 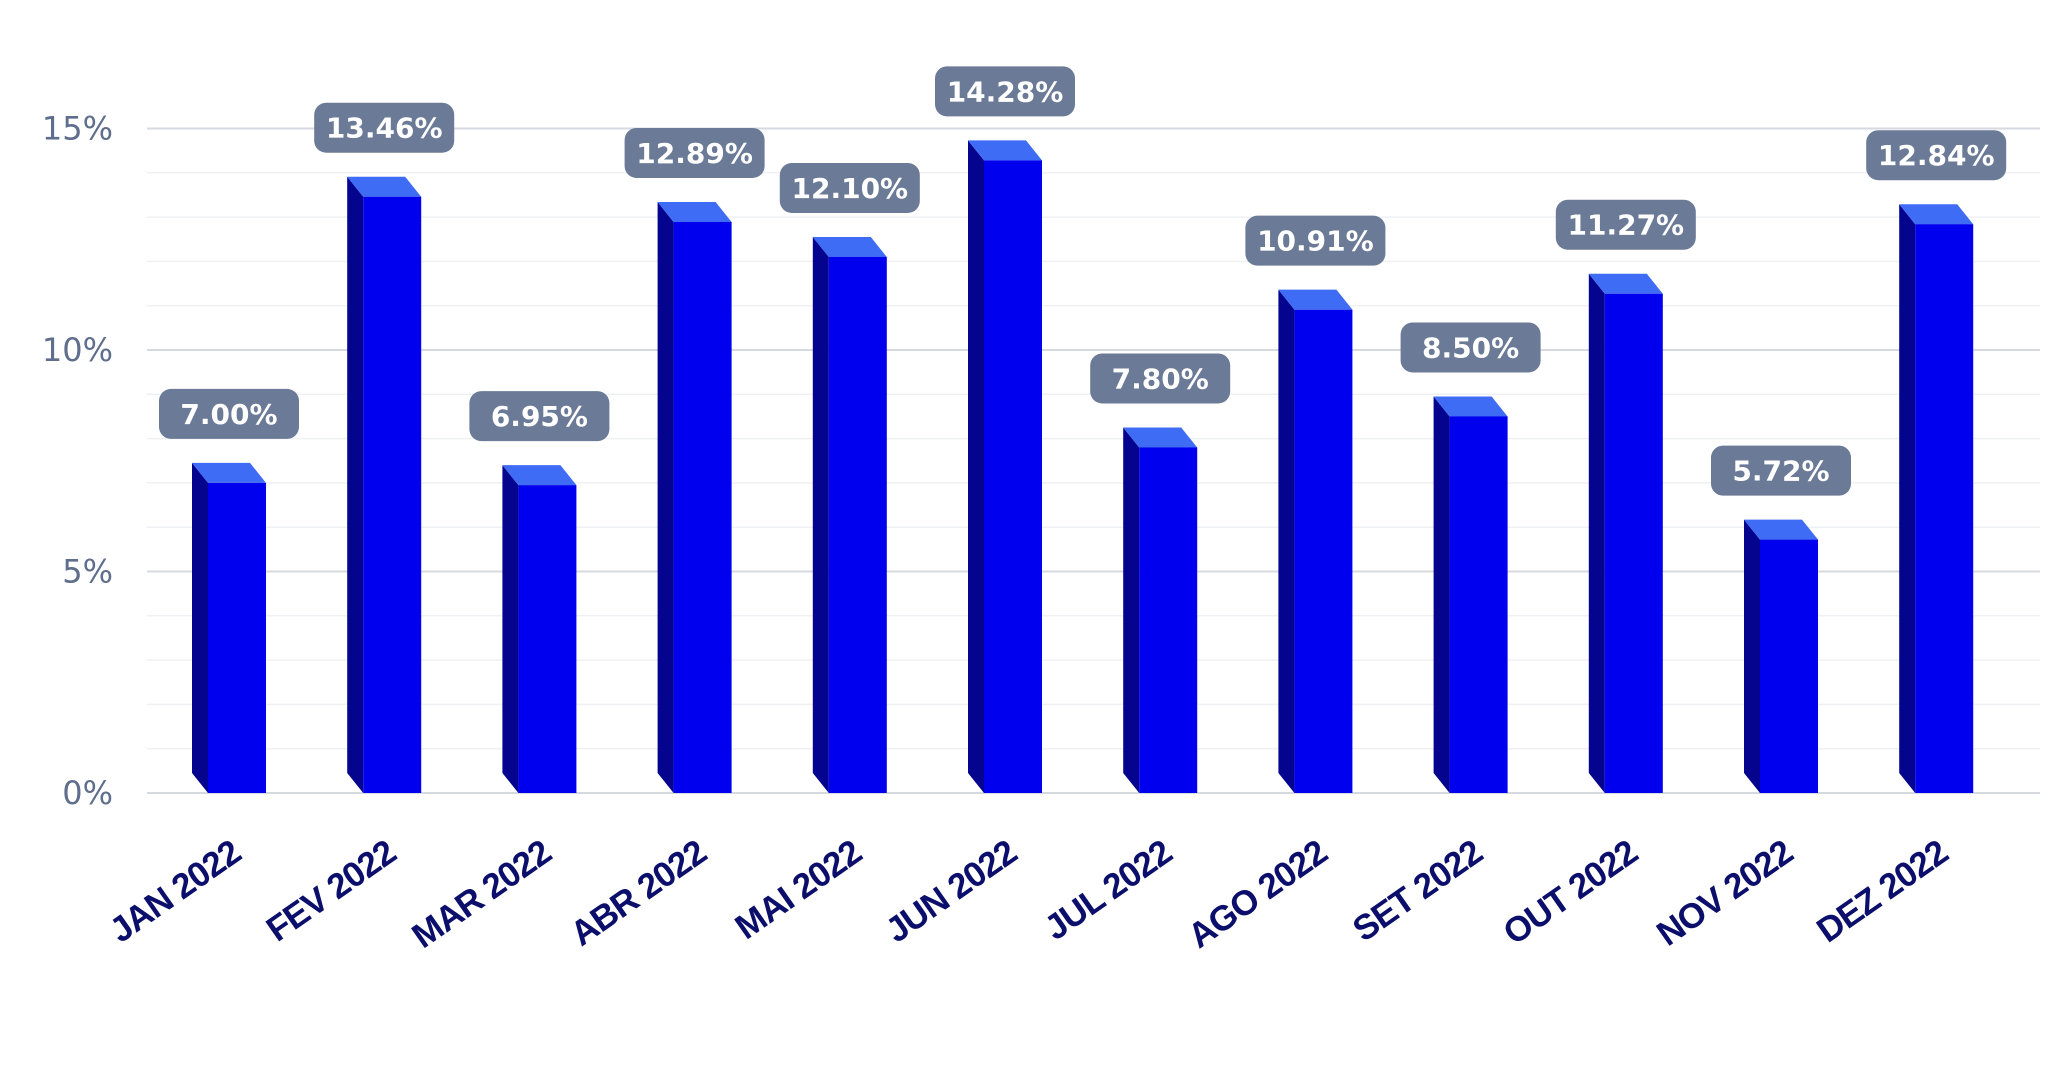 What do you see at coordinates (77, 461) in the screenshot?
I see `y-axis-ticks: 0% 5% 10% 15%` at bounding box center [77, 461].